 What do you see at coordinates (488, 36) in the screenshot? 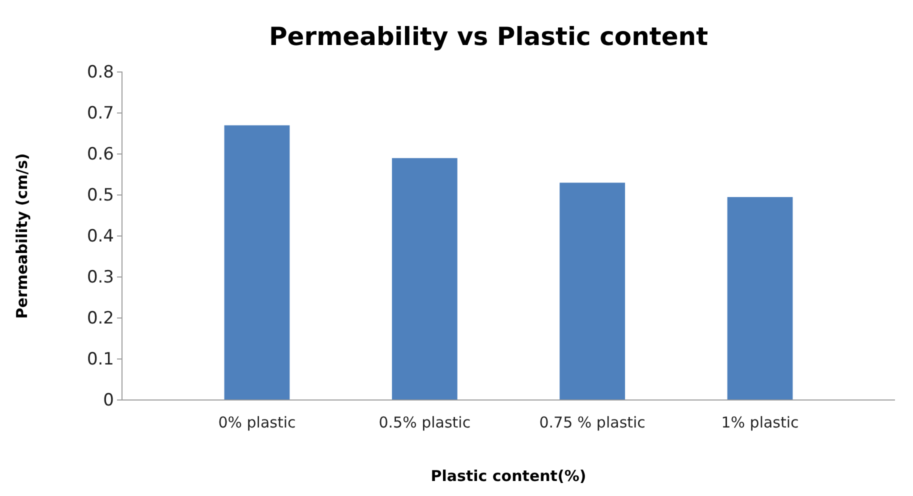
I see `chart-title: Permeability vs Plastic content` at bounding box center [488, 36].